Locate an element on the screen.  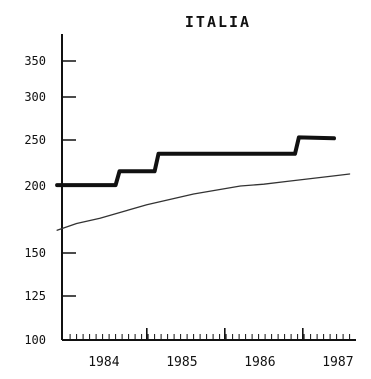
y-tick-label-100: 100 is located at coordinates (35, 340).